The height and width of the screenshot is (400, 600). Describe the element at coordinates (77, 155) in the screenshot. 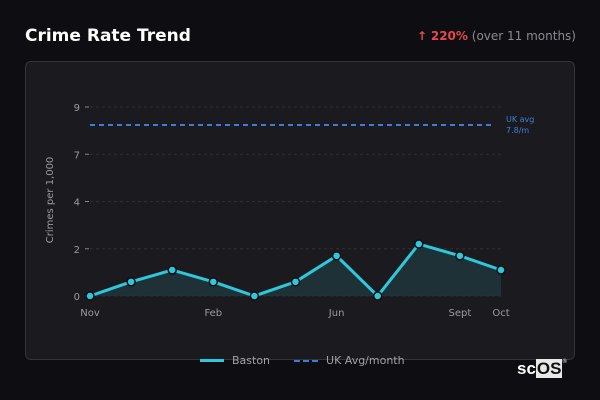

I see `y-tick-label: 7` at that location.